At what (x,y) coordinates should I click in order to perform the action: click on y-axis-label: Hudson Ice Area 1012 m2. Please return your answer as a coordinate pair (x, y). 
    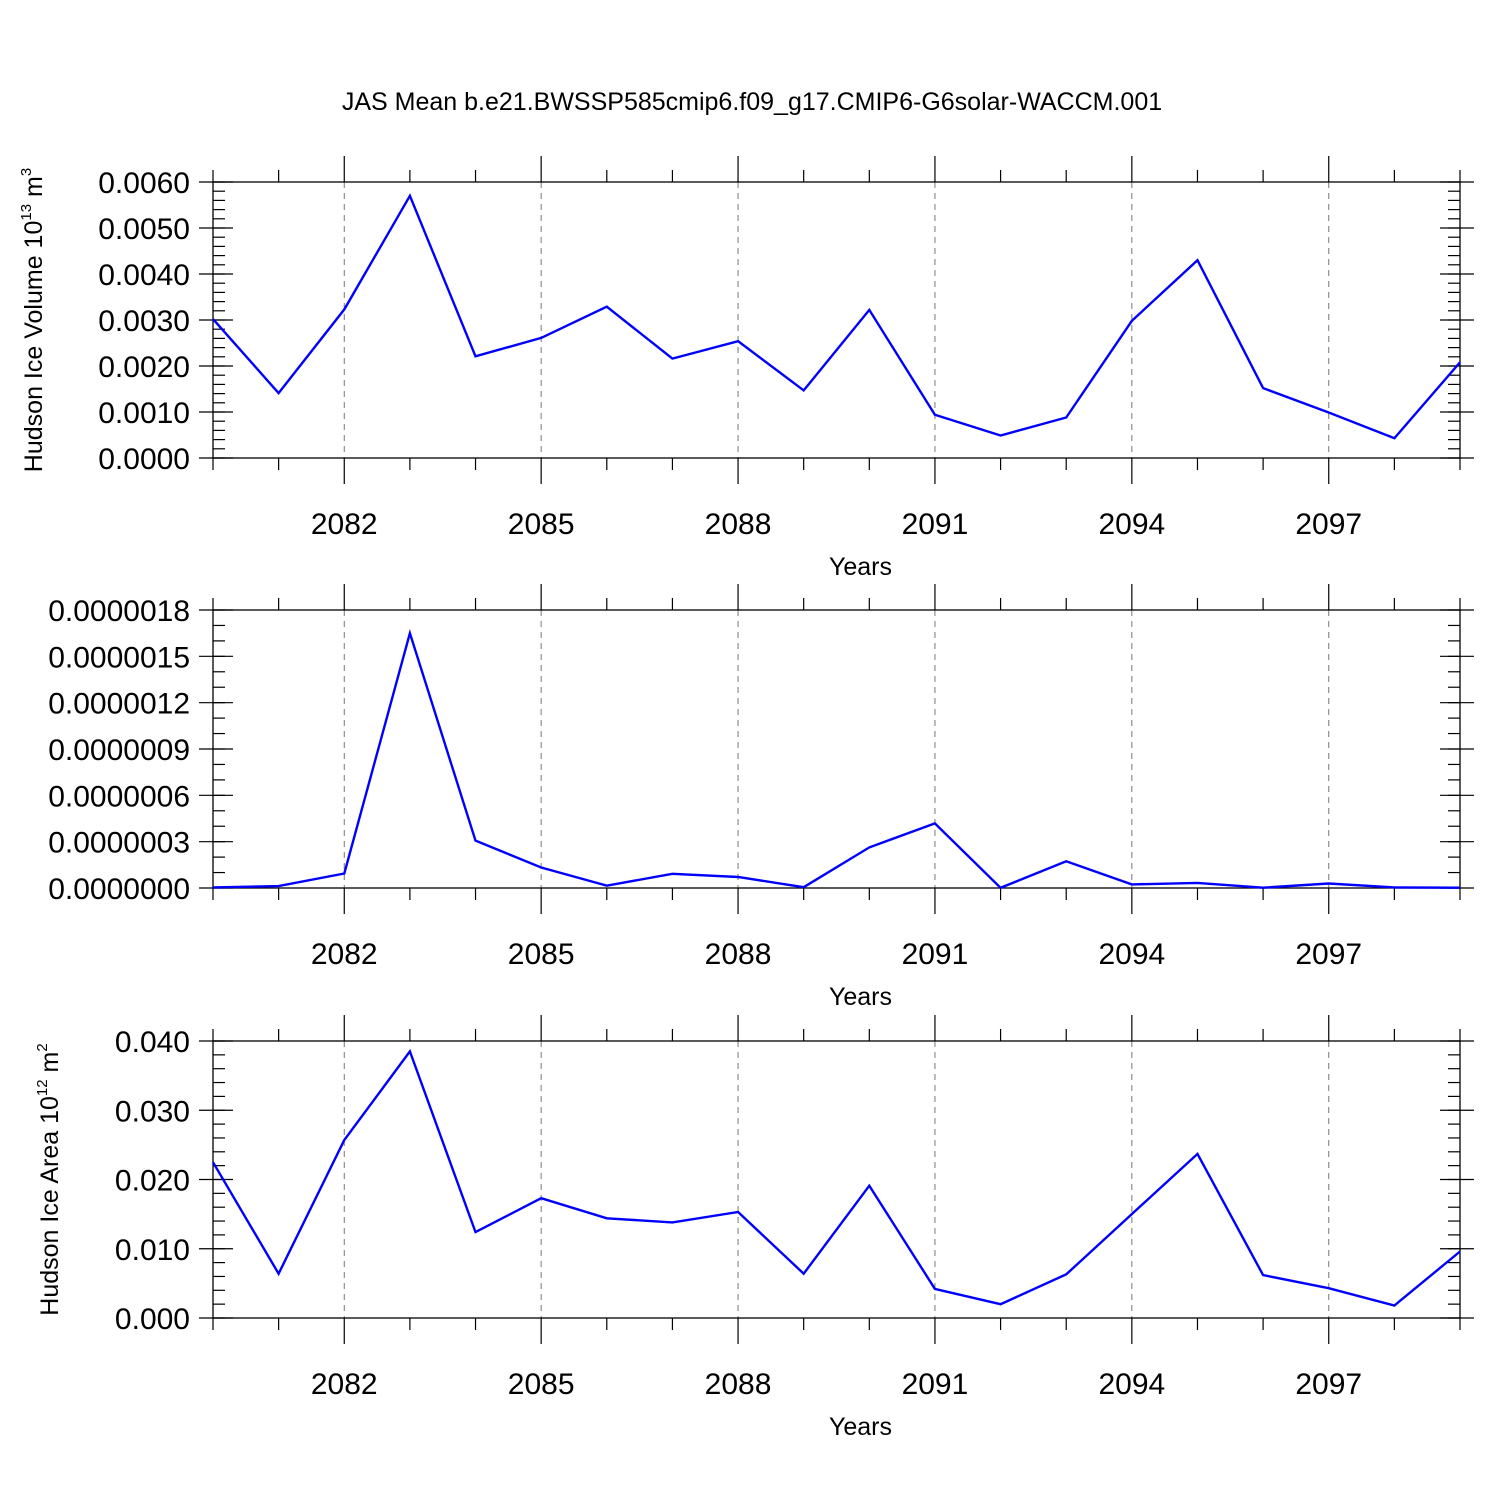
    Looking at the image, I should click on (49, 1179).